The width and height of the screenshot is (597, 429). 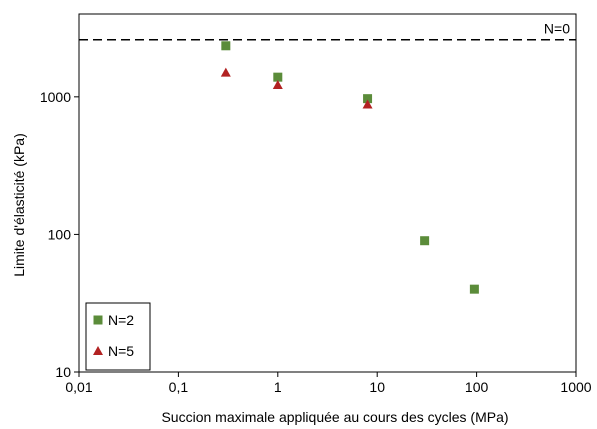 I want to click on y-tick-label: 10, so click(x=63, y=372).